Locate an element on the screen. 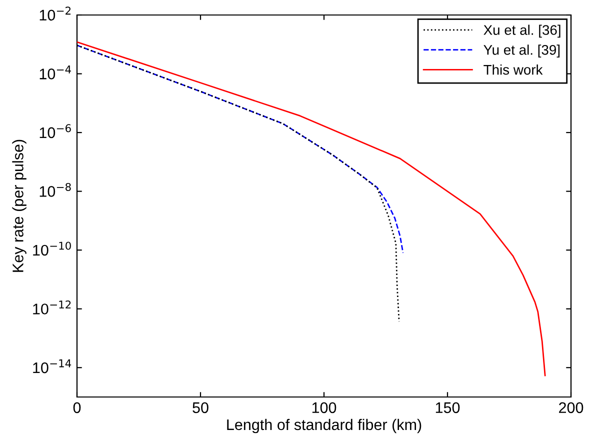 Image resolution: width=607 pixels, height=445 pixels. legend-label: This work is located at coordinates (513, 69).